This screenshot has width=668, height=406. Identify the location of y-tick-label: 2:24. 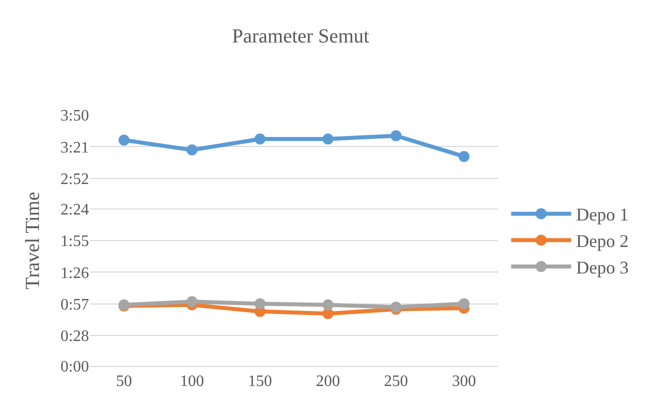
(74, 209).